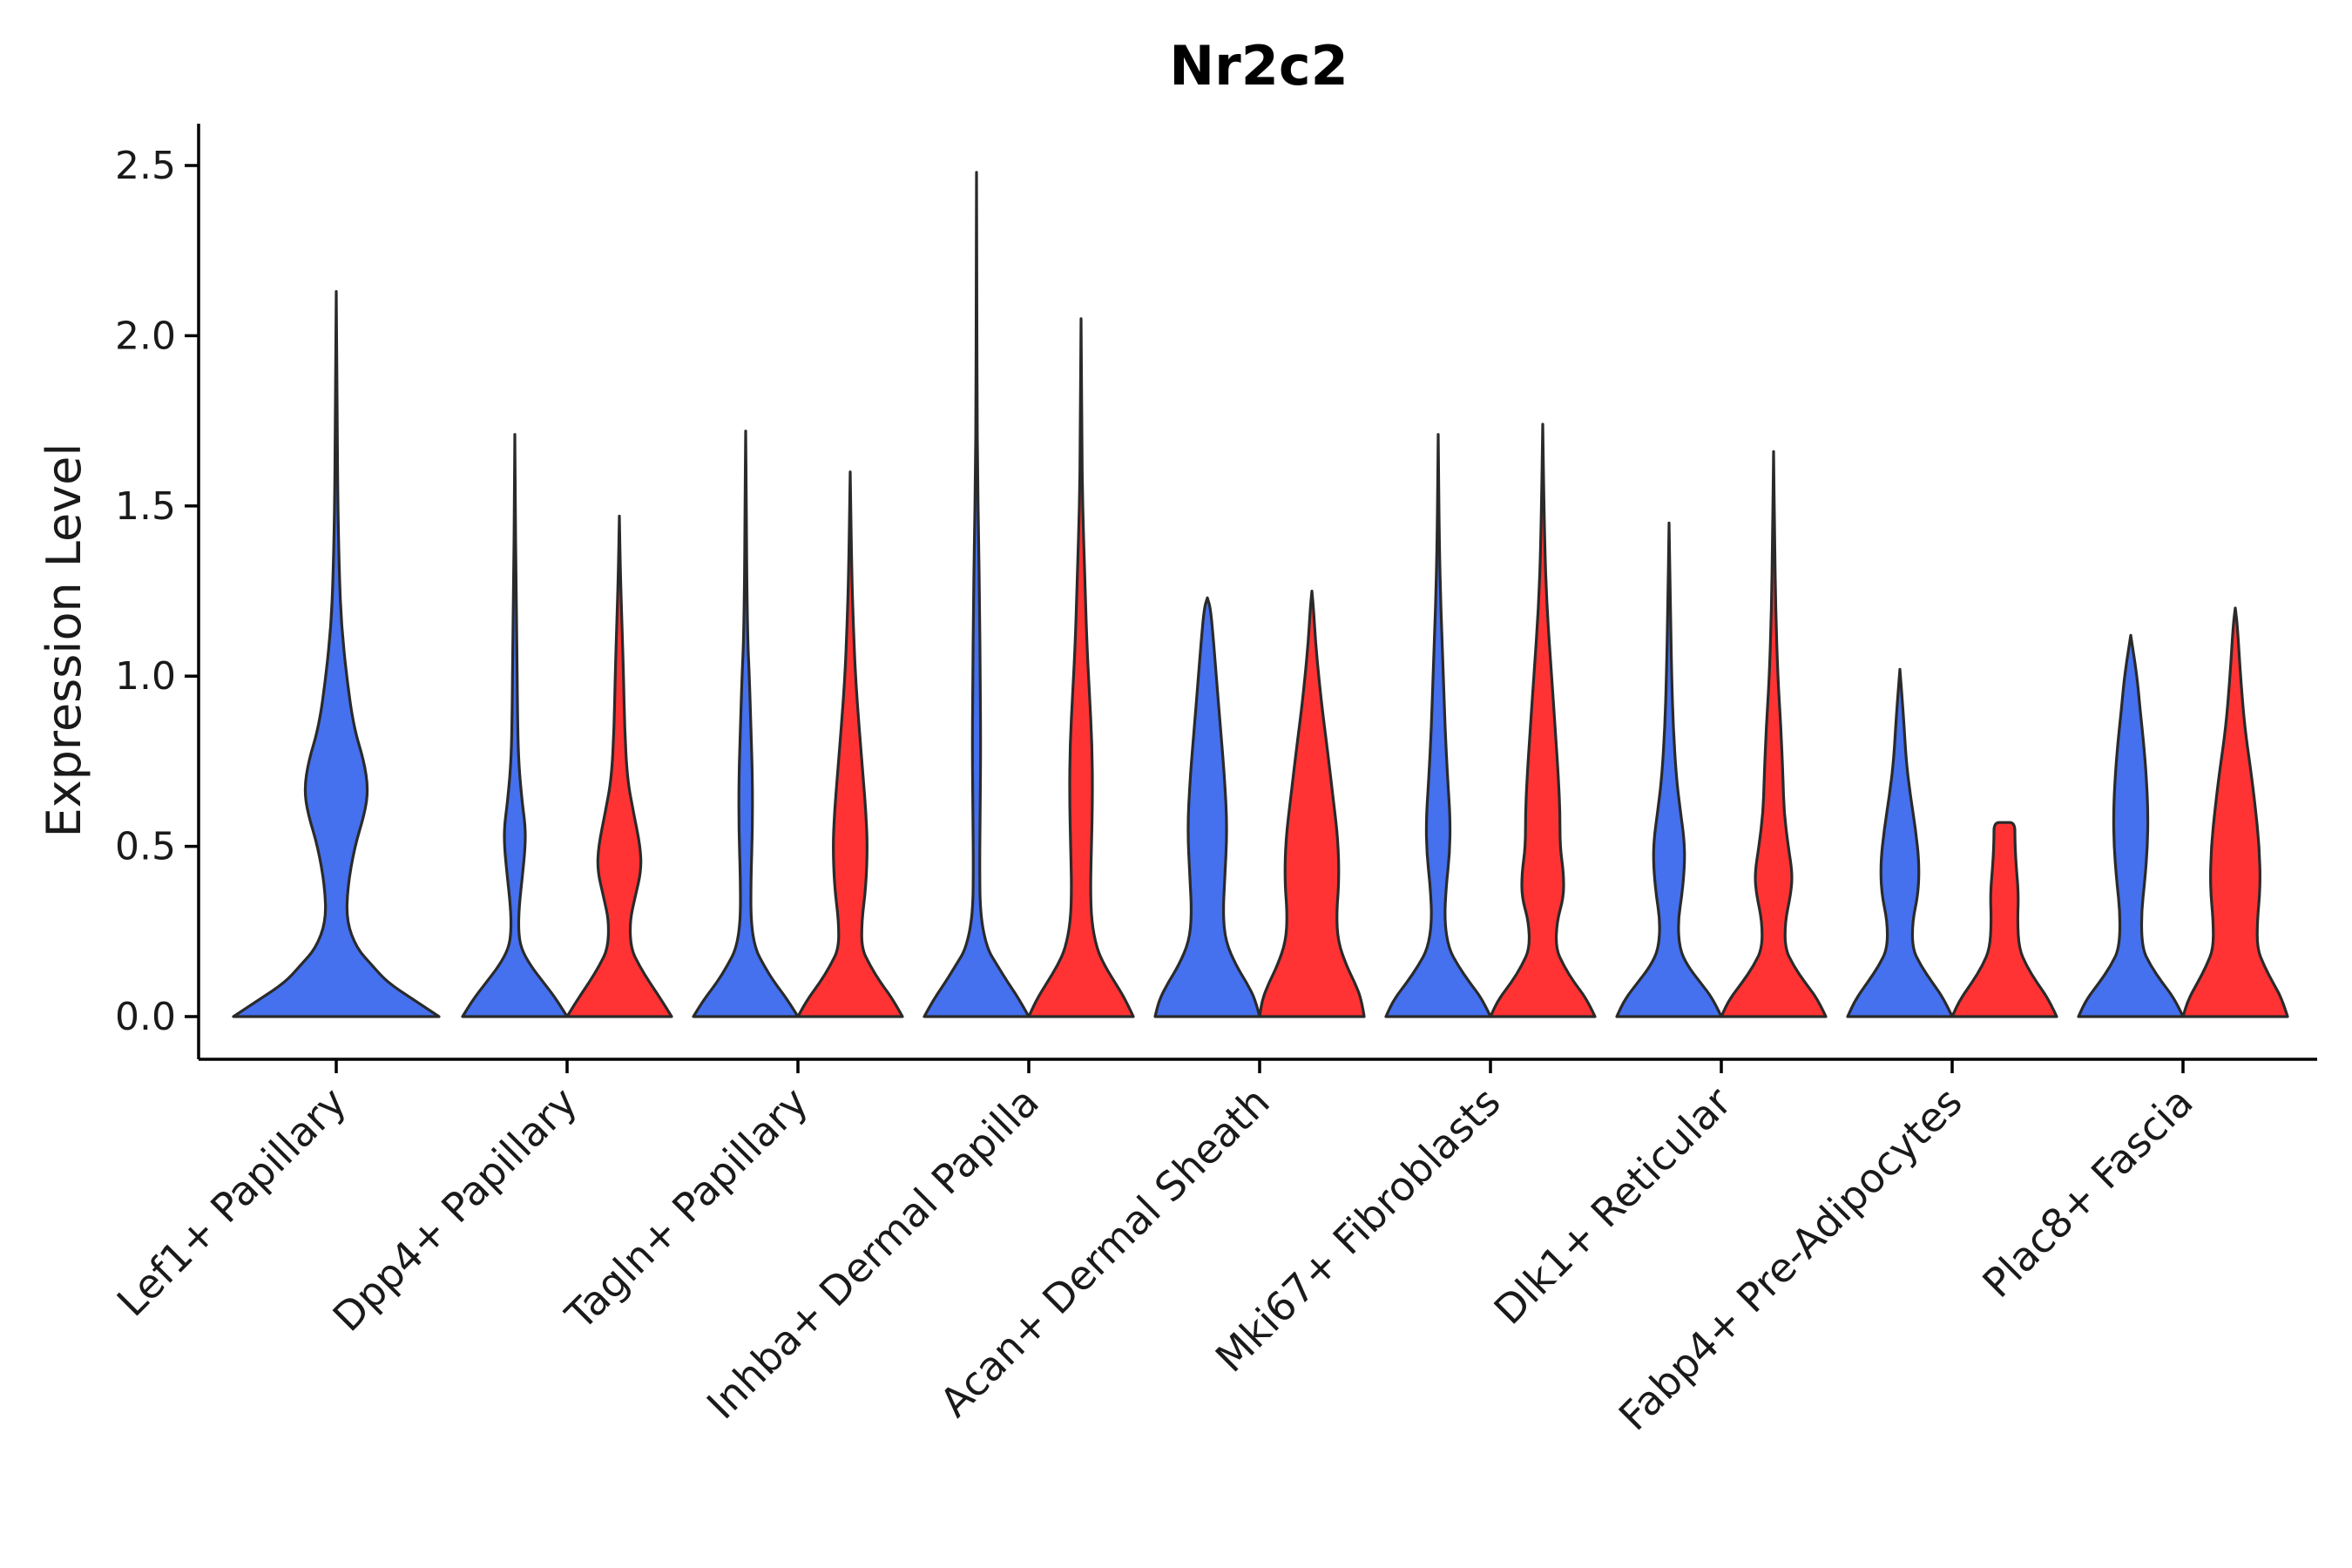  Describe the element at coordinates (64, 640) in the screenshot. I see `y-axis-title: Expression Level` at that location.